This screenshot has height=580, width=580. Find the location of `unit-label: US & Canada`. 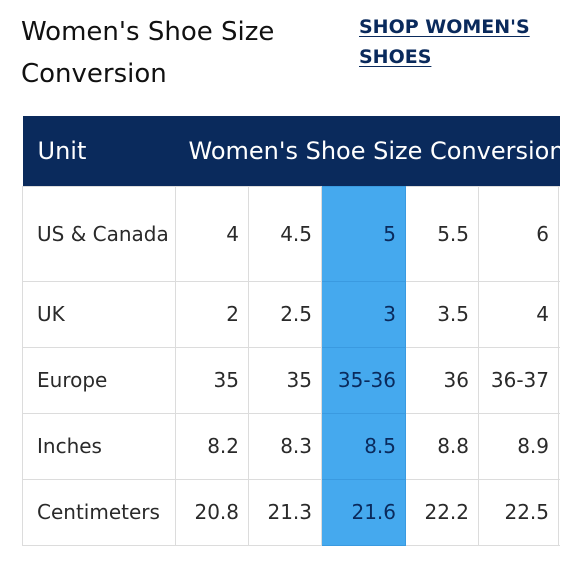

unit-label: US & Canada is located at coordinates (99, 233).